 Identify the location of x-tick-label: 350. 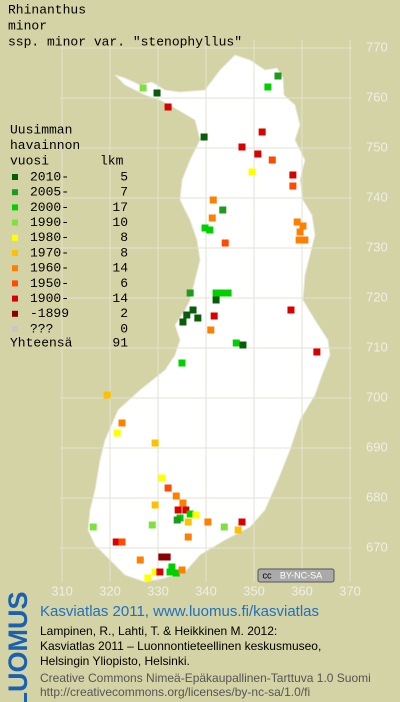
(254, 590).